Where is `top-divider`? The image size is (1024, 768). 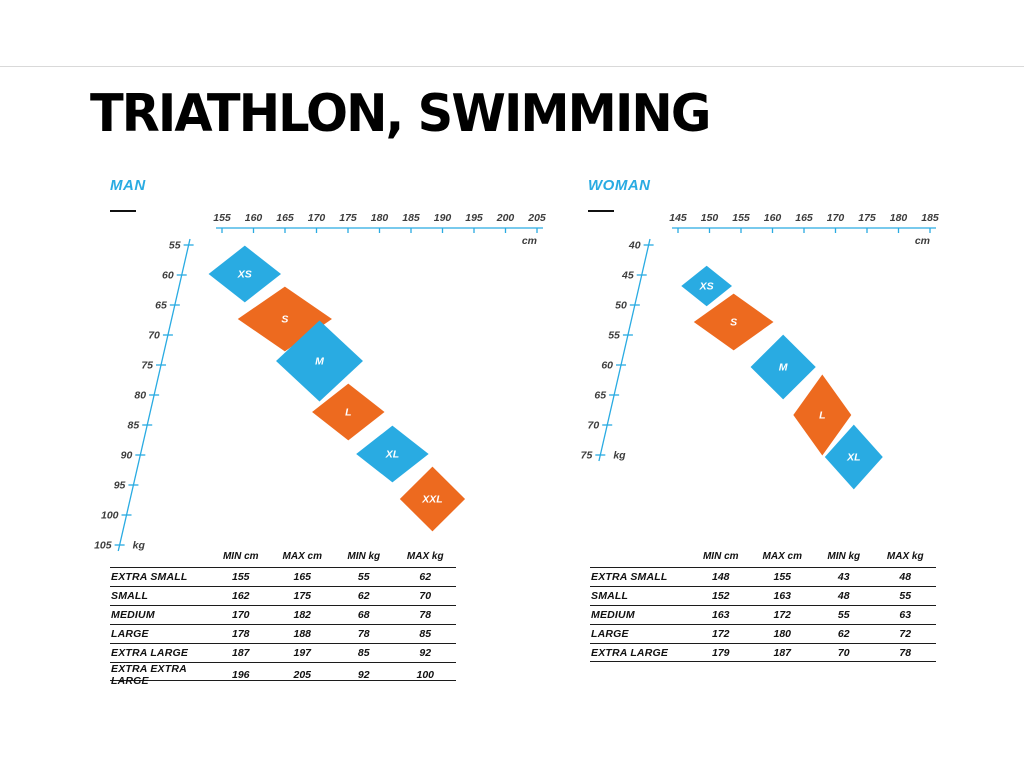 top-divider is located at coordinates (512, 66).